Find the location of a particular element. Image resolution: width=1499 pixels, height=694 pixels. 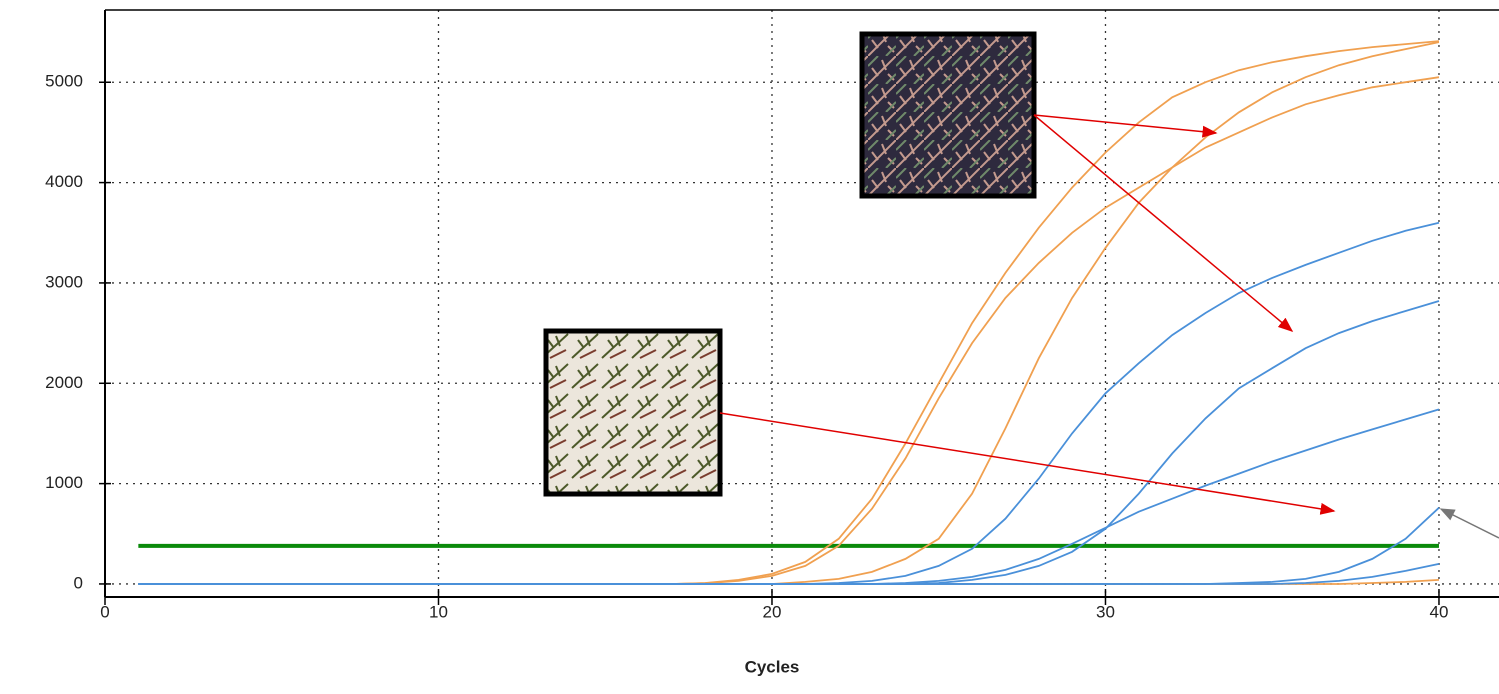

y-tick-label: 1000 is located at coordinates (64, 482).